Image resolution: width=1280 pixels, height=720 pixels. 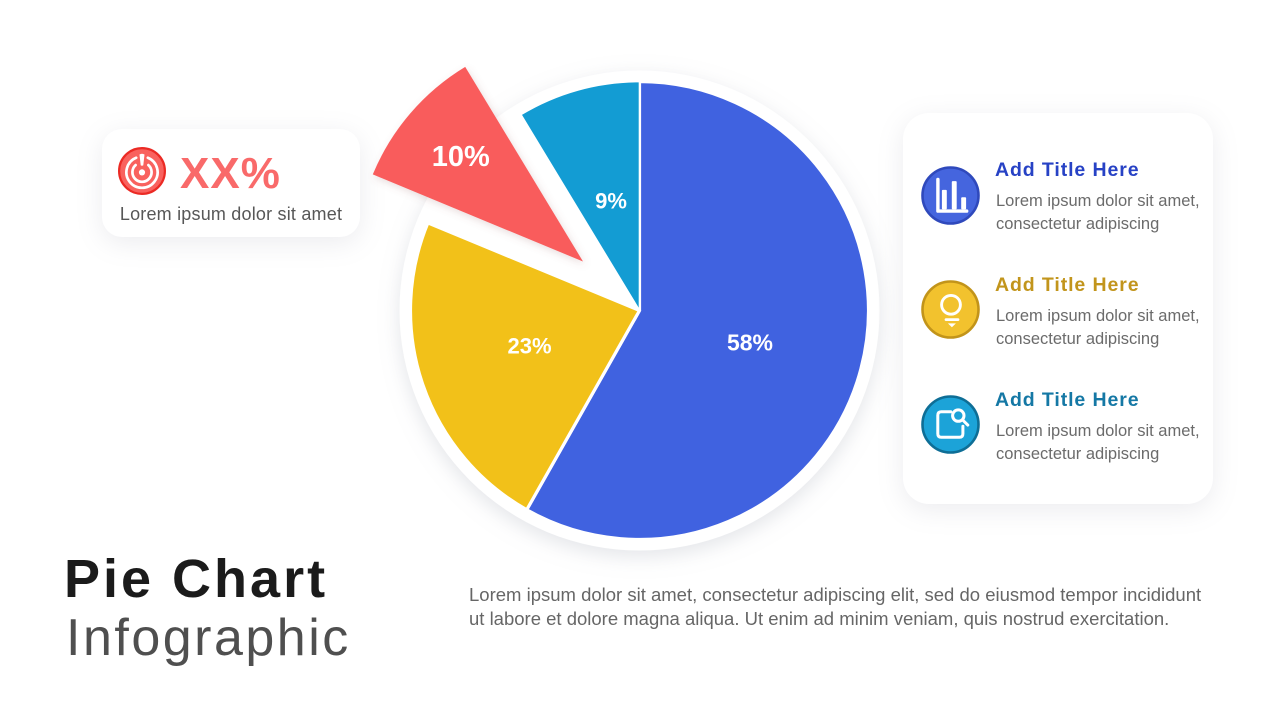 What do you see at coordinates (750, 343) in the screenshot?
I see `svg-text: 58%` at bounding box center [750, 343].